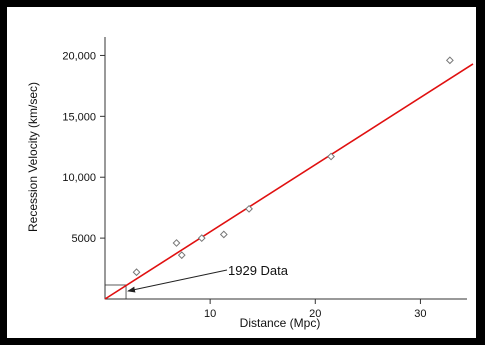 This screenshot has height=345, width=485. I want to click on y-tick-label-0: 5000, so click(84, 239).